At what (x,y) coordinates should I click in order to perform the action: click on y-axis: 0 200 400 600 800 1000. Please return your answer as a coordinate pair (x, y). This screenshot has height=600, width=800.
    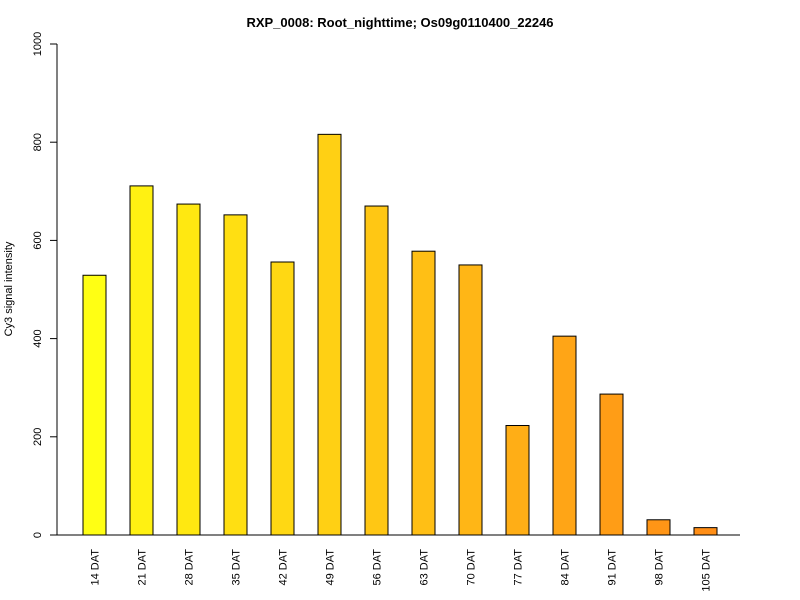
    Looking at the image, I should click on (45, 285).